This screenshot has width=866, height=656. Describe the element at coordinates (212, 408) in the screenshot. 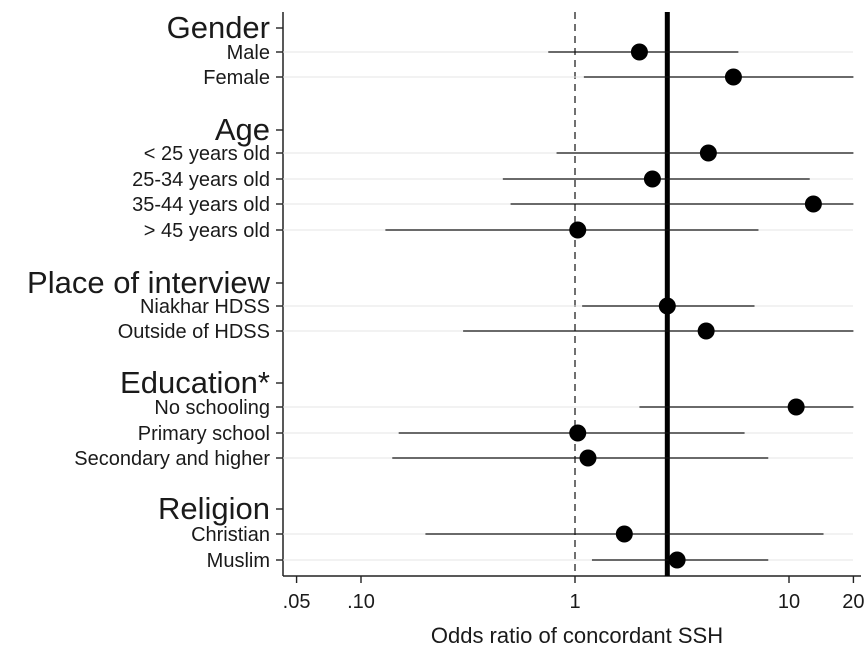

I see `row-label: No schooling` at that location.